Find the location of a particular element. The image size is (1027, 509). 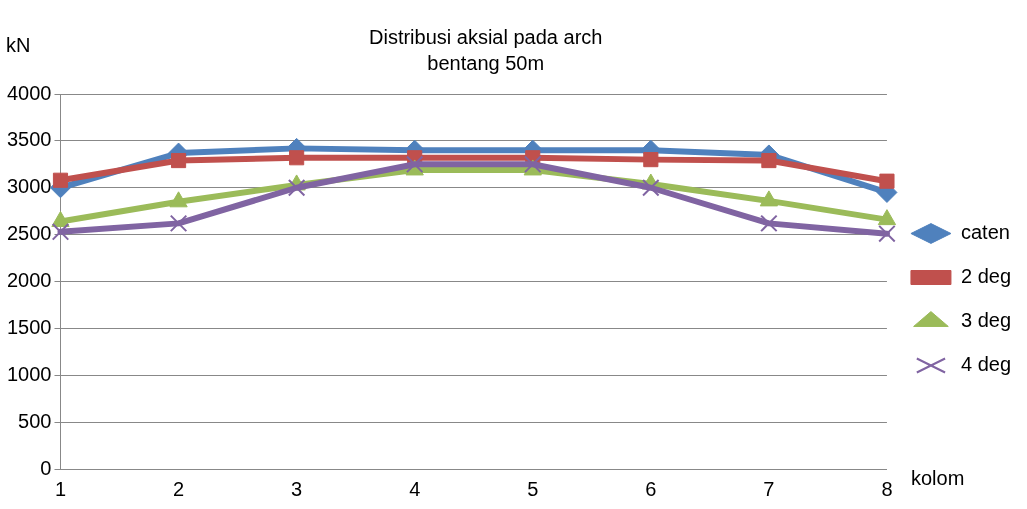

legend-label: 4 deg is located at coordinates (986, 364).